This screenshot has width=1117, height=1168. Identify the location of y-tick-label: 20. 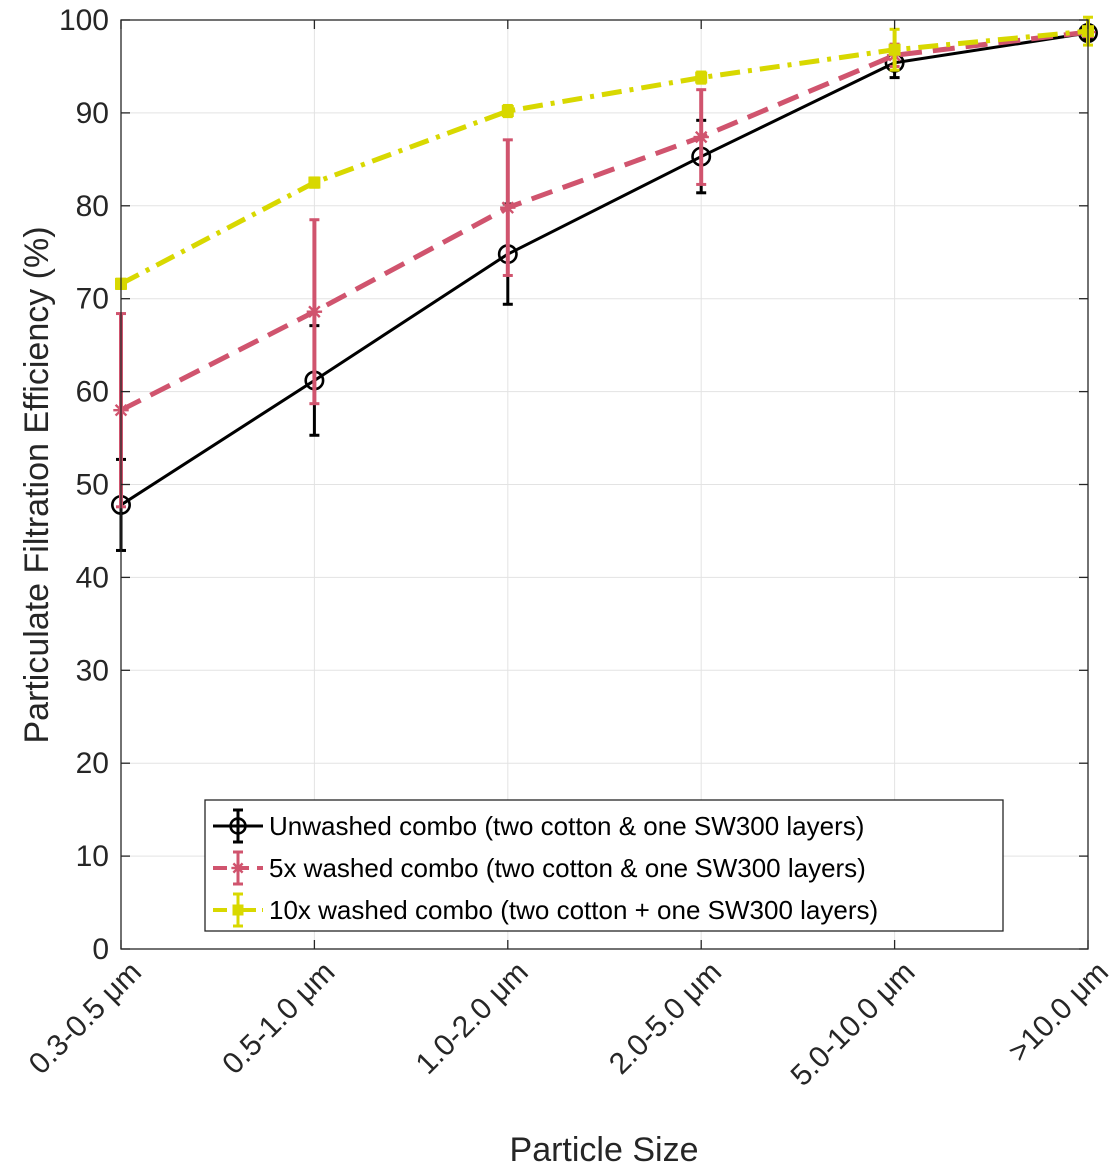
(92, 763).